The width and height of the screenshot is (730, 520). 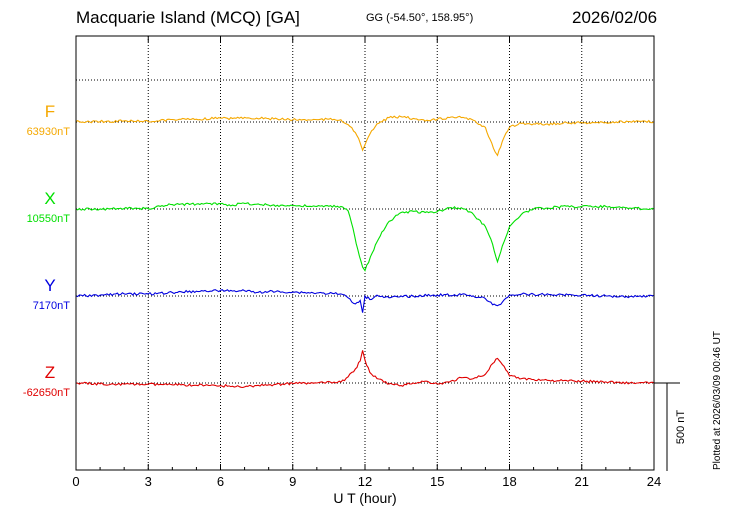 I want to click on x-tick-label: 24, so click(x=654, y=481).